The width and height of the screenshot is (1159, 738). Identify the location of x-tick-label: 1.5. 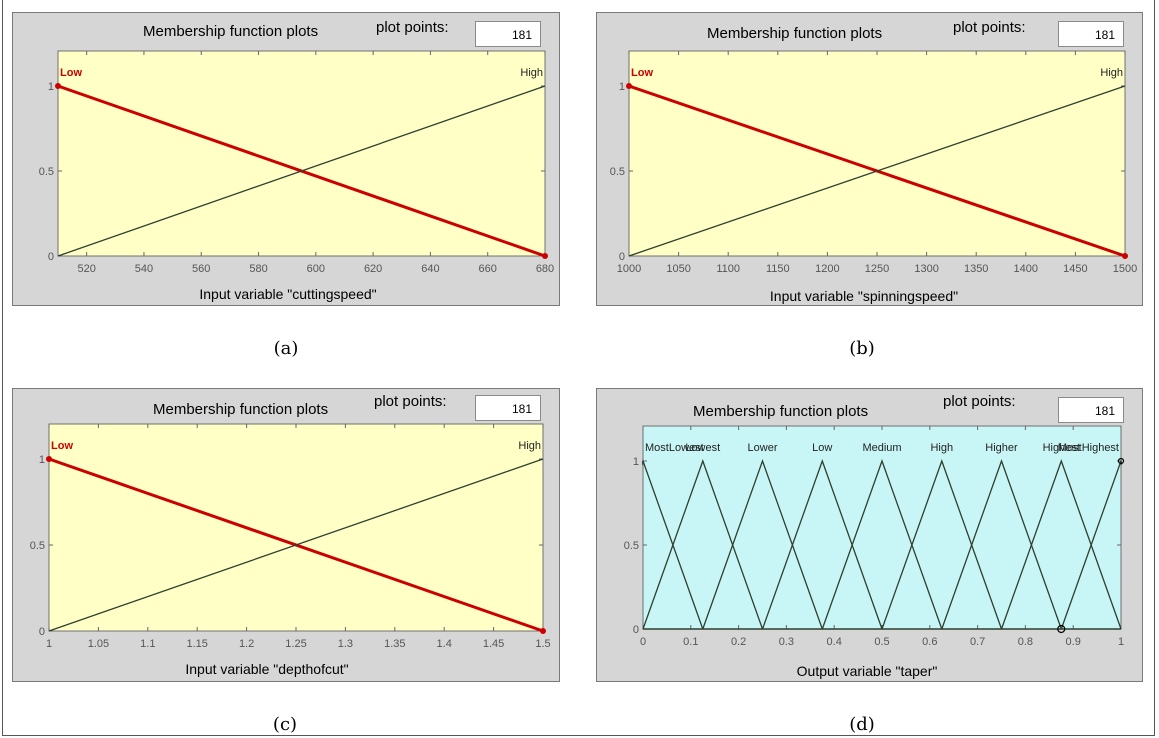
(542, 644).